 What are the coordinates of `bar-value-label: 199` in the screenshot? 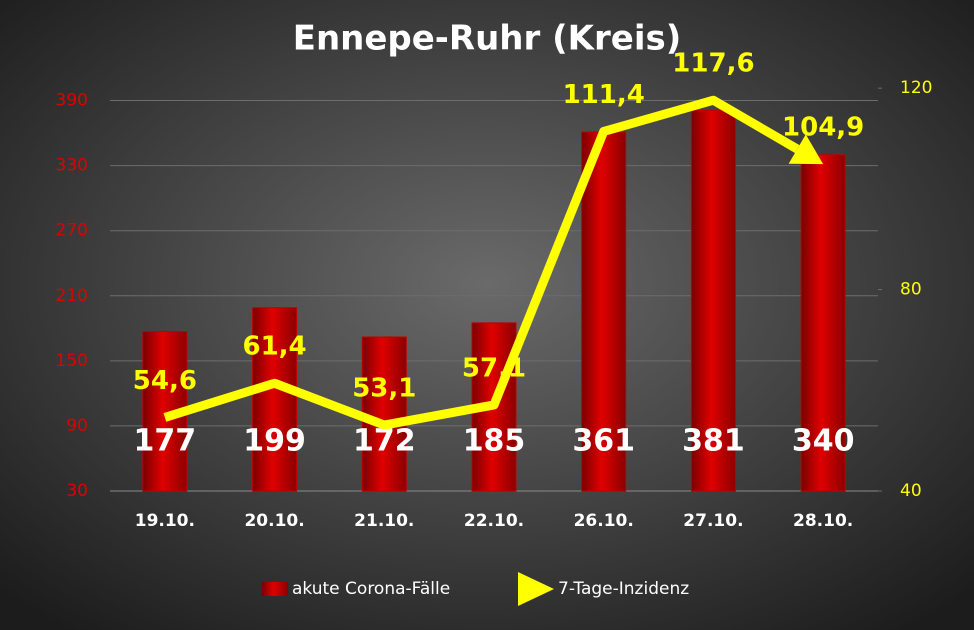 It's located at (274, 441).